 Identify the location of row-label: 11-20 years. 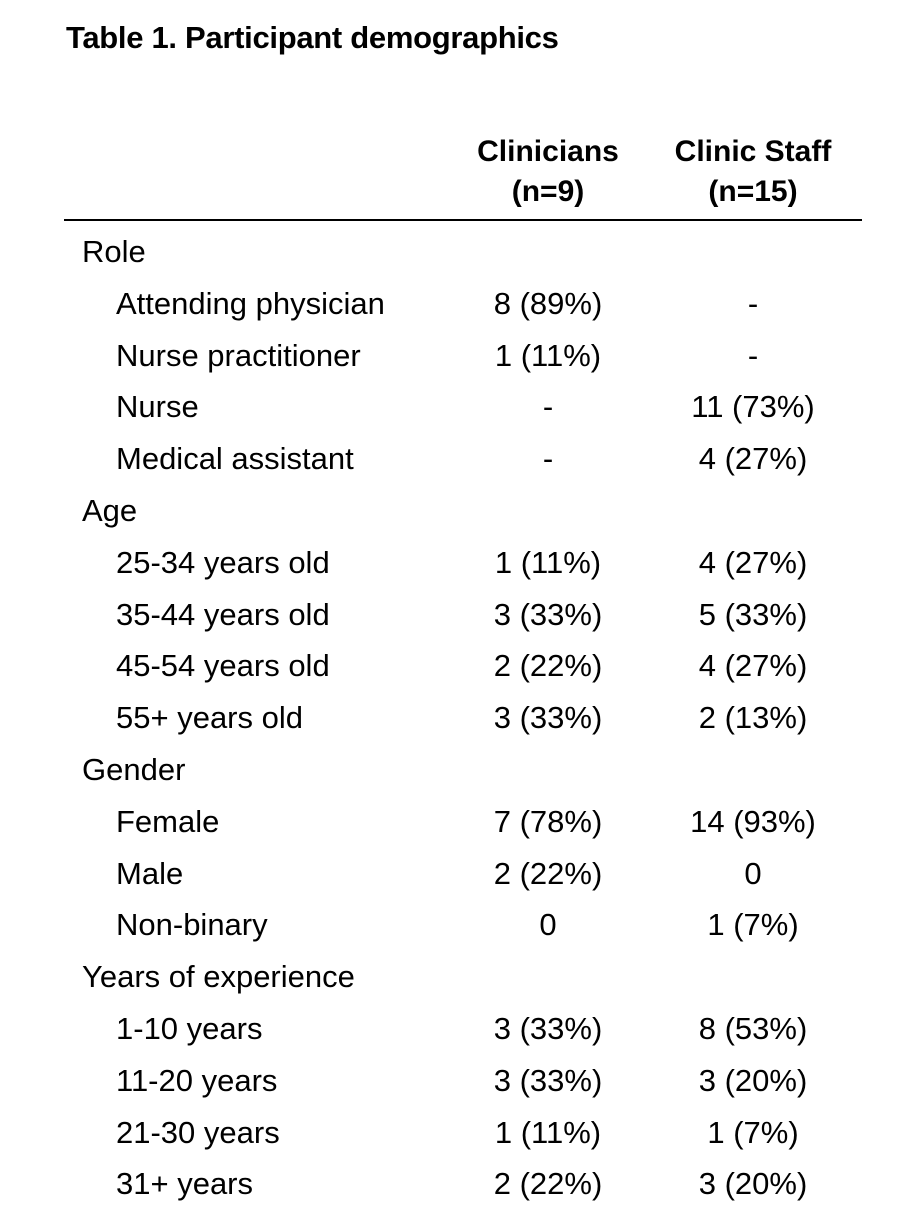
(197, 1080).